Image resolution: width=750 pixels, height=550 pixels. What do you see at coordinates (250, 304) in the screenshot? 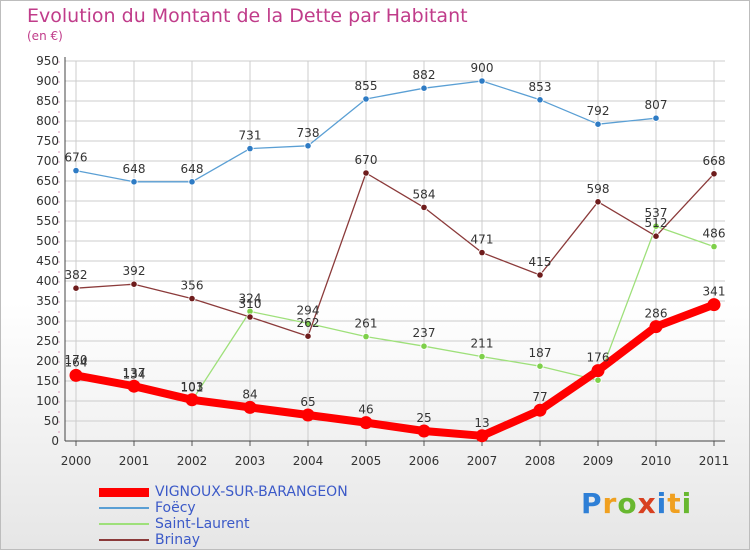
I see `data-label: 310` at bounding box center [250, 304].